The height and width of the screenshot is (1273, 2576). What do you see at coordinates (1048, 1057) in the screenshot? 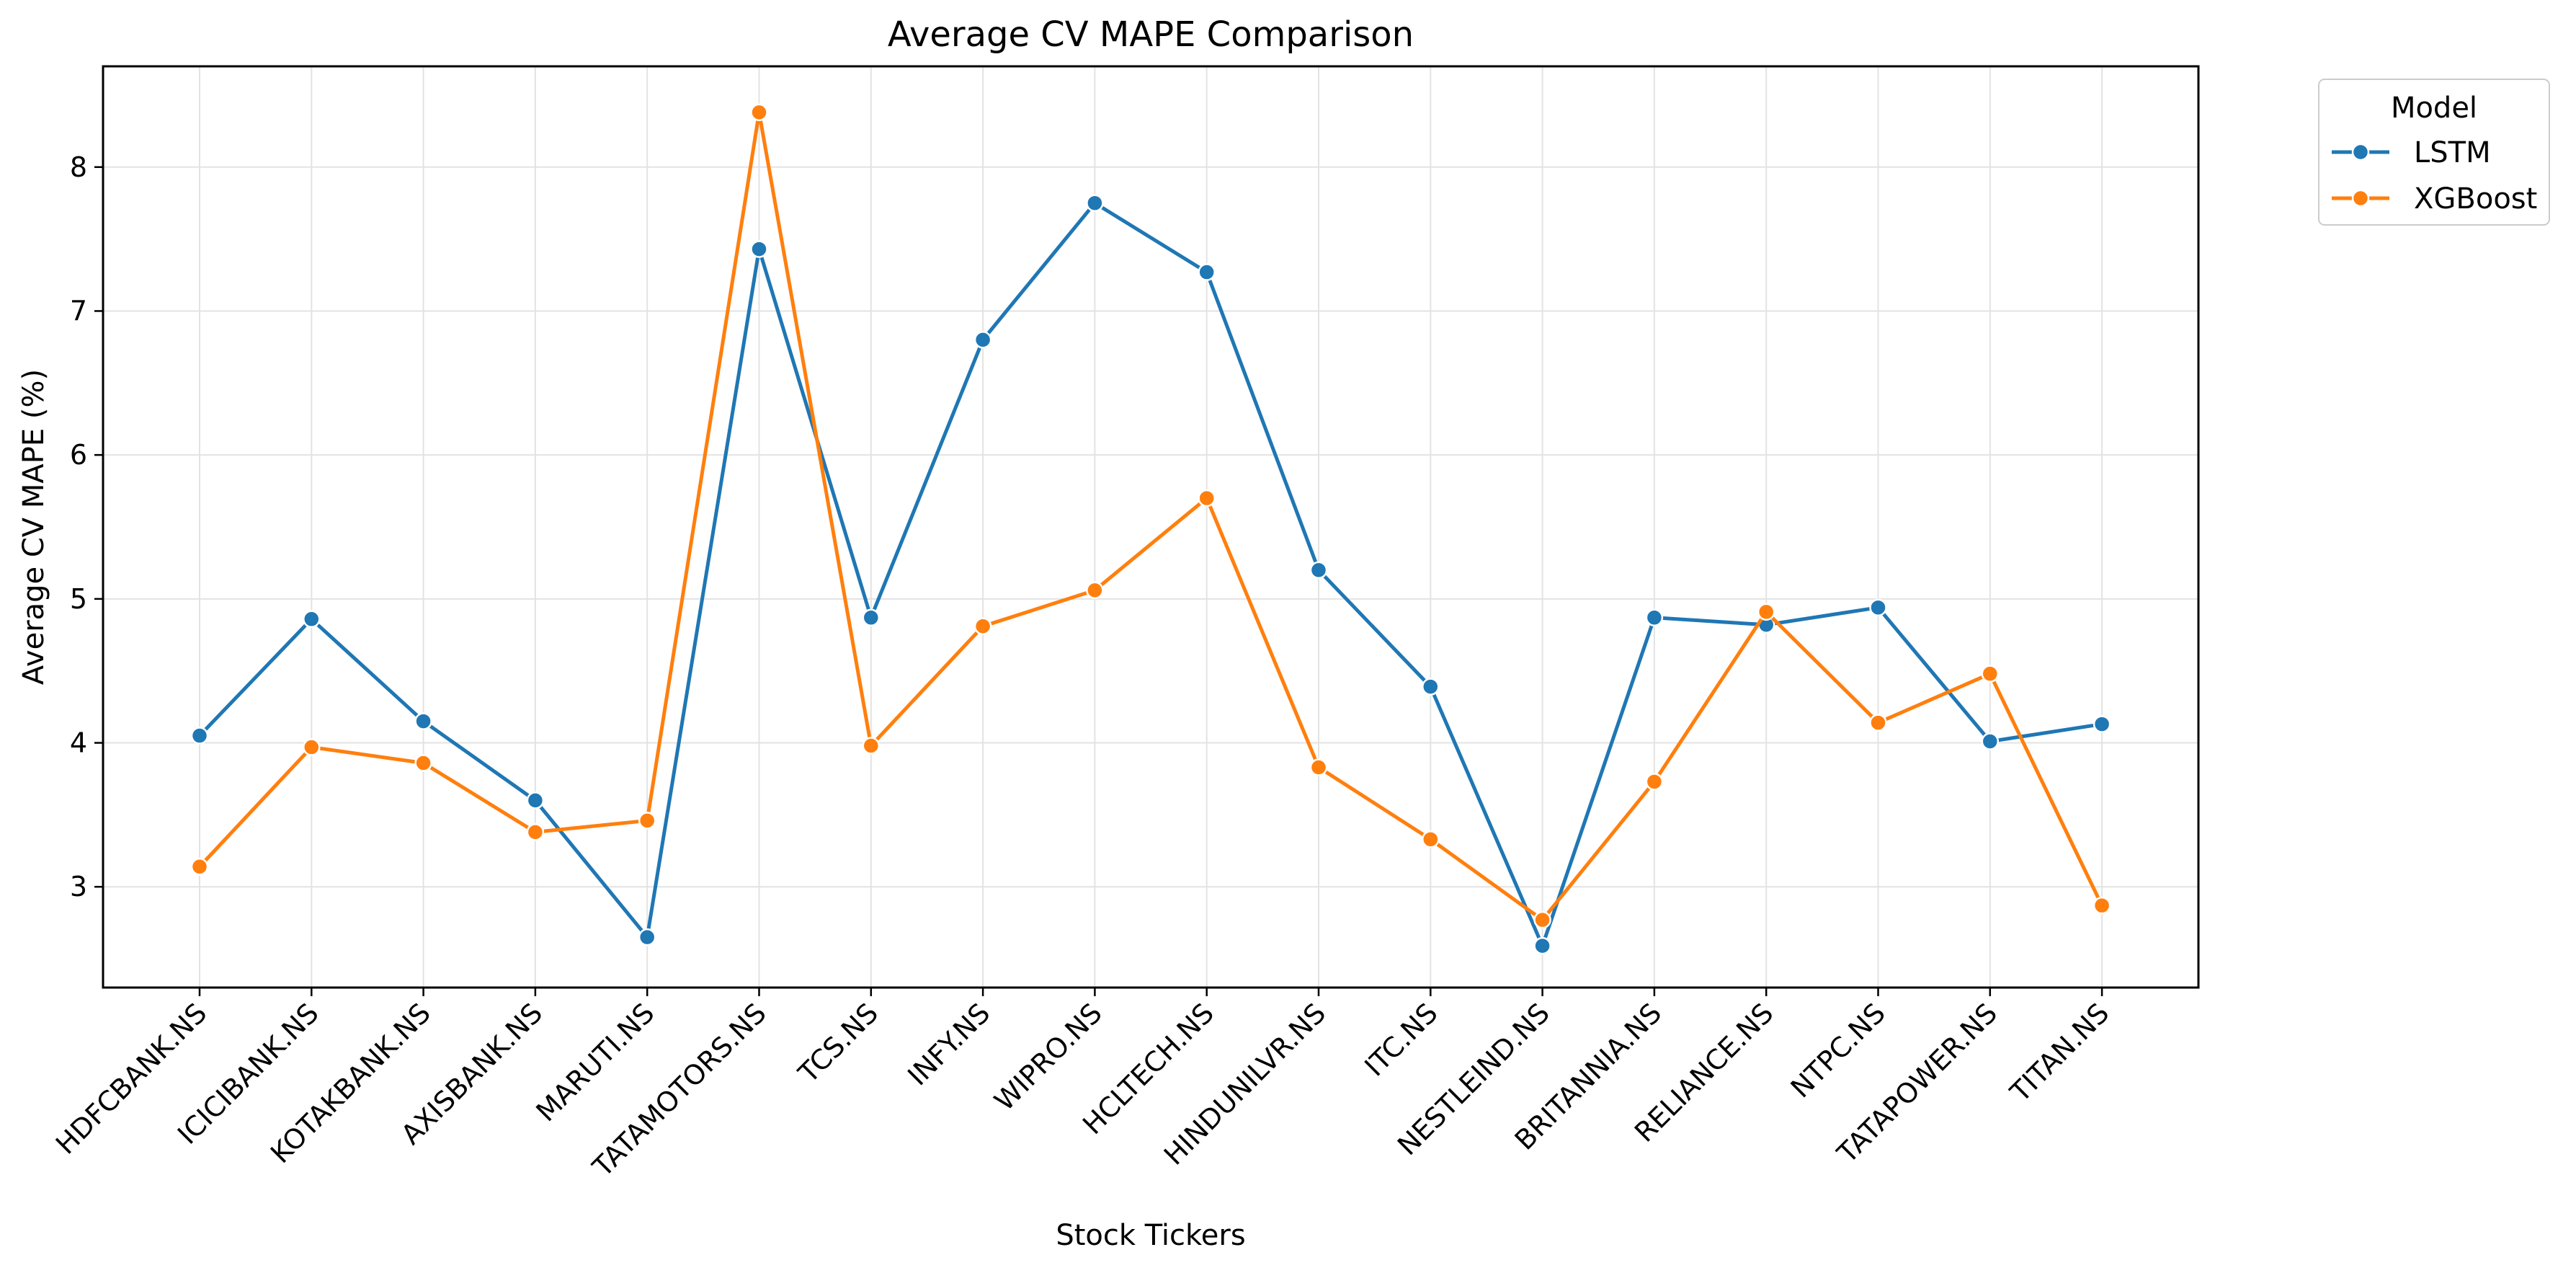
I see `x-tick-label: WIPRO.NS` at bounding box center [1048, 1057].